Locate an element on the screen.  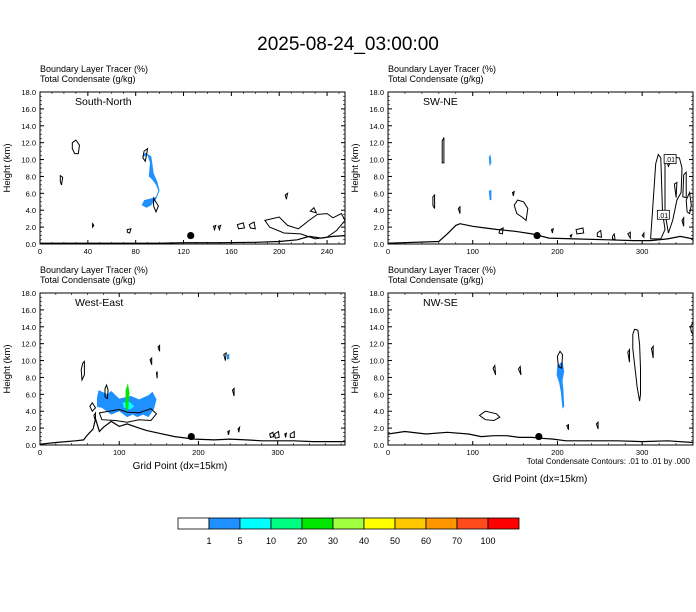
panel-header-tracer: Boundary Layer Tracer (%) is located at coordinates (442, 69).